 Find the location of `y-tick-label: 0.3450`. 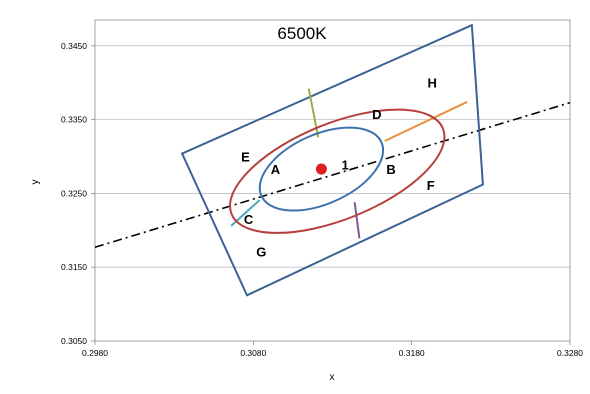

y-tick-label: 0.3450 is located at coordinates (74, 46).